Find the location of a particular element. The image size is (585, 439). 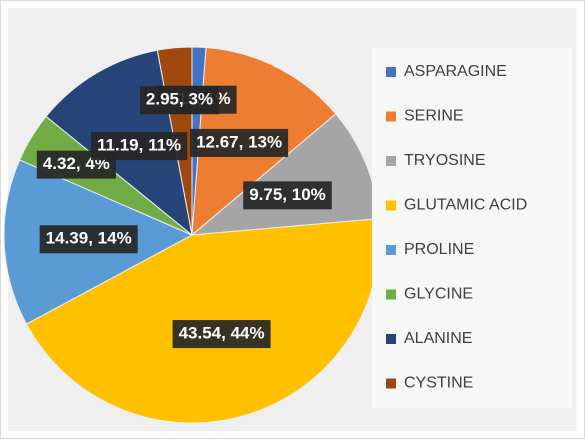

data-label: 43.54, 44% is located at coordinates (222, 333).